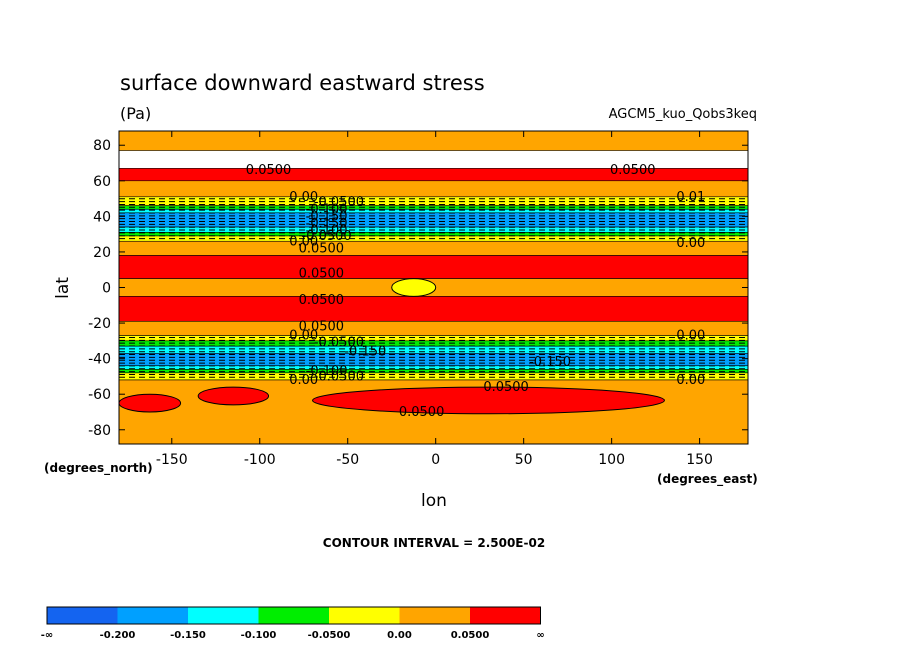  Describe the element at coordinates (99, 360) in the screenshot. I see `y-tick-label: -40` at that location.